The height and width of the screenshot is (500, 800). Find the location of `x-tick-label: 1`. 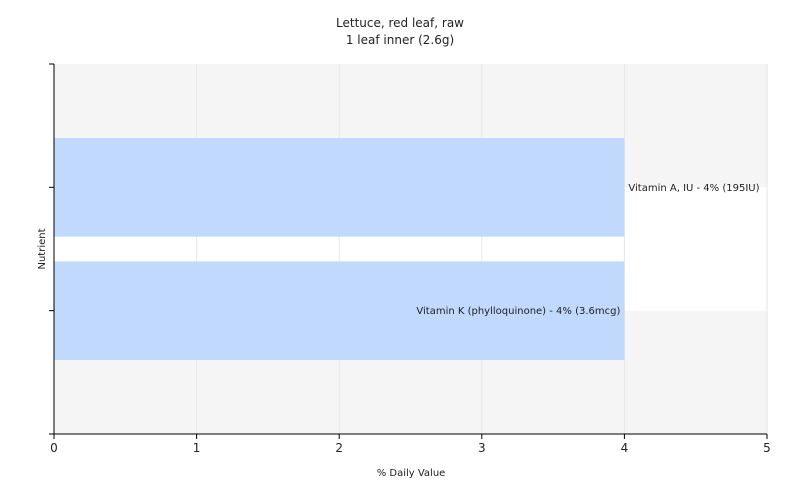

x-tick-label: 1 is located at coordinates (197, 448).